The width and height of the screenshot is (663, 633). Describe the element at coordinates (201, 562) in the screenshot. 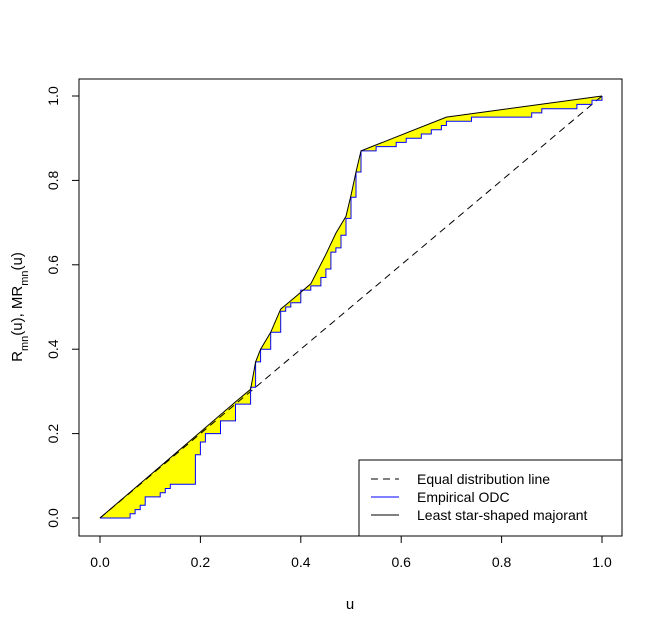

I see `x-tick-label: 0.2` at that location.